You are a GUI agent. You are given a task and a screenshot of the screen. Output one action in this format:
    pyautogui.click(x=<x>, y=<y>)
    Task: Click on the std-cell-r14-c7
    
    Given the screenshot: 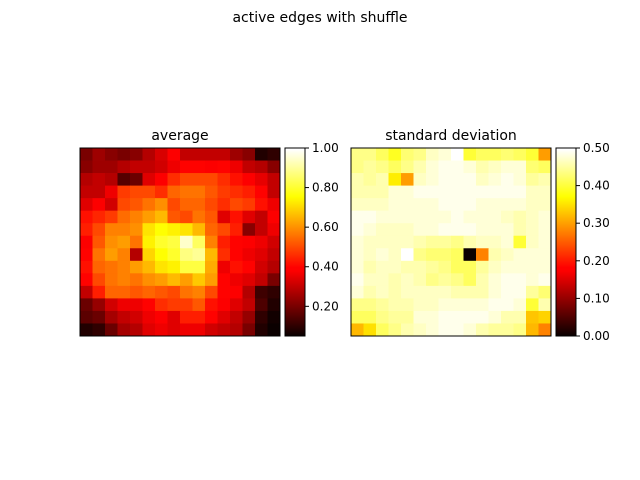 What is the action you would take?
    pyautogui.click(x=445, y=330)
    